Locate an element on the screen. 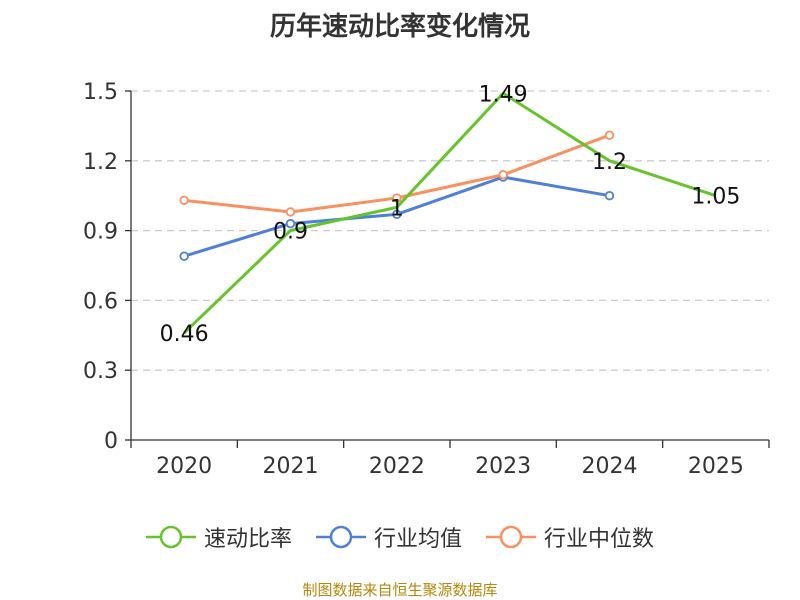  legend-label: 行业均值 is located at coordinates (417, 539).